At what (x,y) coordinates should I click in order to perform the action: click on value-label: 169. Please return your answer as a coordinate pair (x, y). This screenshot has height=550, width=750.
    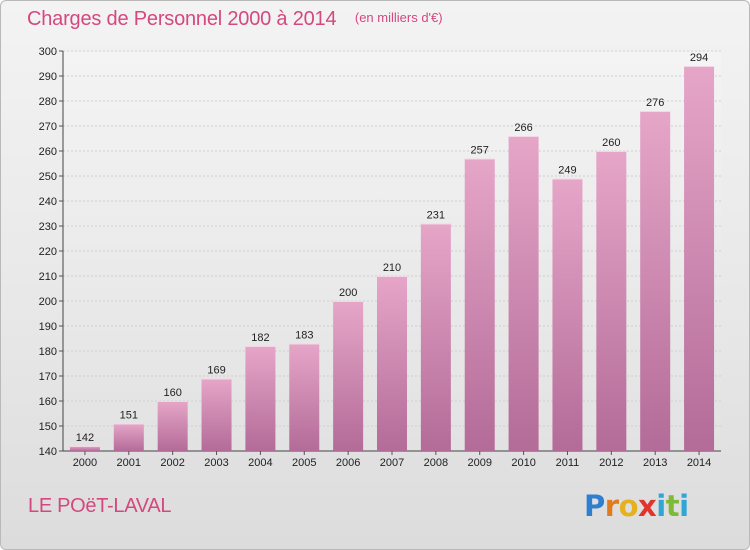
    Looking at the image, I should click on (216, 371).